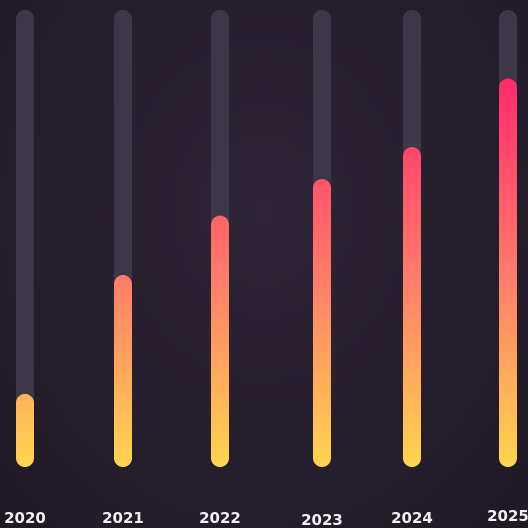 The width and height of the screenshot is (528, 528). Describe the element at coordinates (25, 518) in the screenshot. I see `x-tick-label-2020: 2020` at that location.